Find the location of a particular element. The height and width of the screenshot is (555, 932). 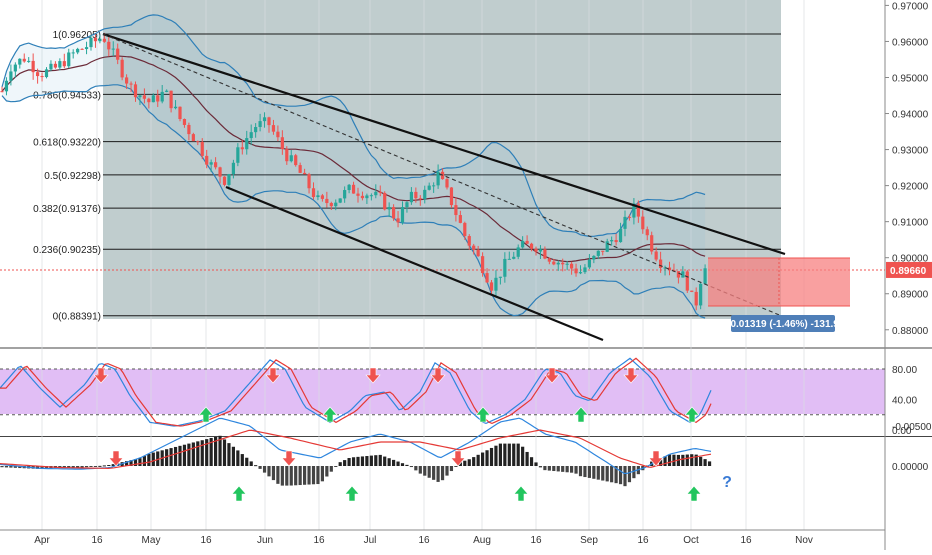

price-tick-label: 0.96000 is located at coordinates (910, 42).